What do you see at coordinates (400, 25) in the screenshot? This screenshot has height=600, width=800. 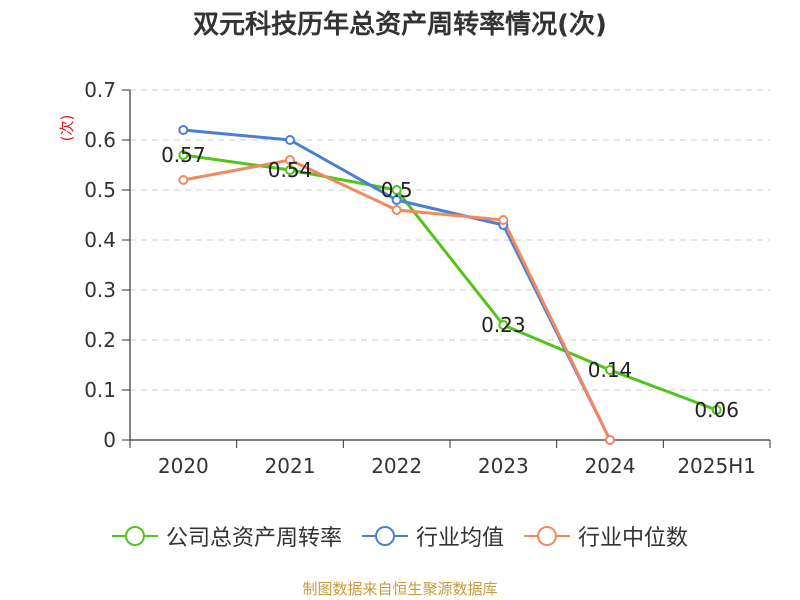 I see `chart-title: 双元科技历年总资产周转率情况(次)` at bounding box center [400, 25].